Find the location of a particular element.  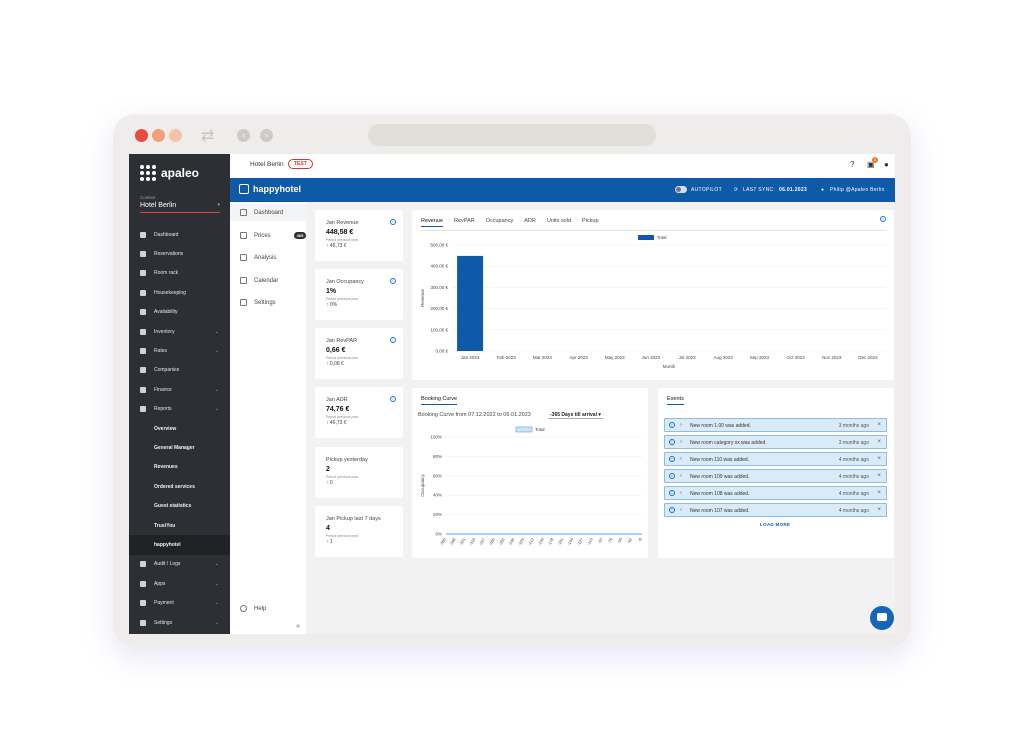

sidebar-item-overview: Overview is located at coordinates (179, 428).